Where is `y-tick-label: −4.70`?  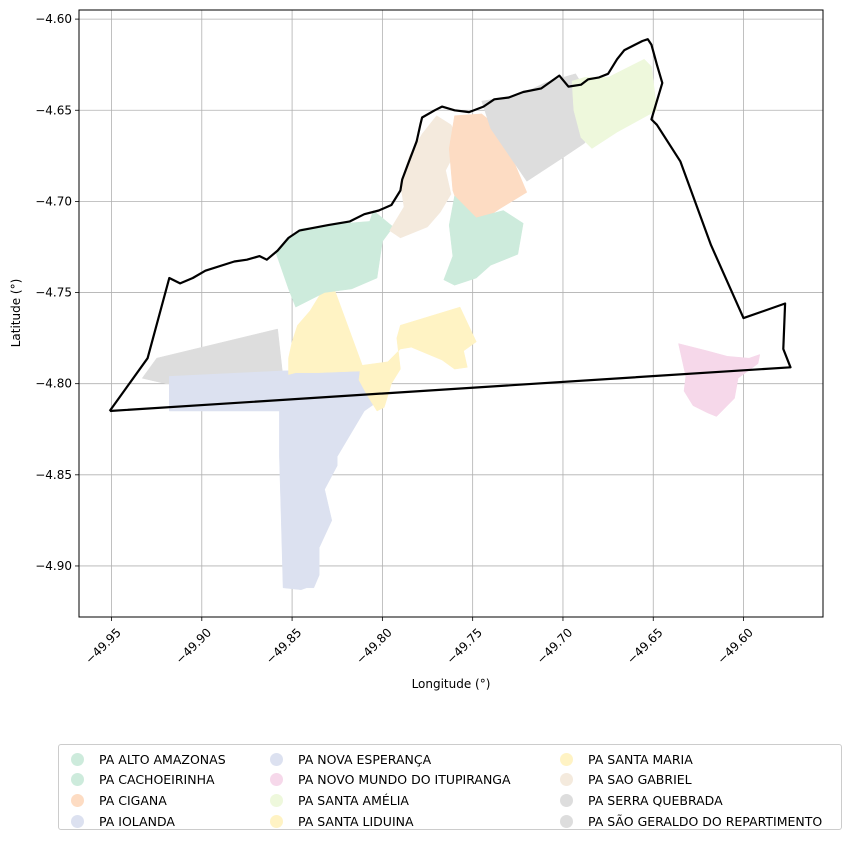
y-tick-label: −4.70 is located at coordinates (53, 201).